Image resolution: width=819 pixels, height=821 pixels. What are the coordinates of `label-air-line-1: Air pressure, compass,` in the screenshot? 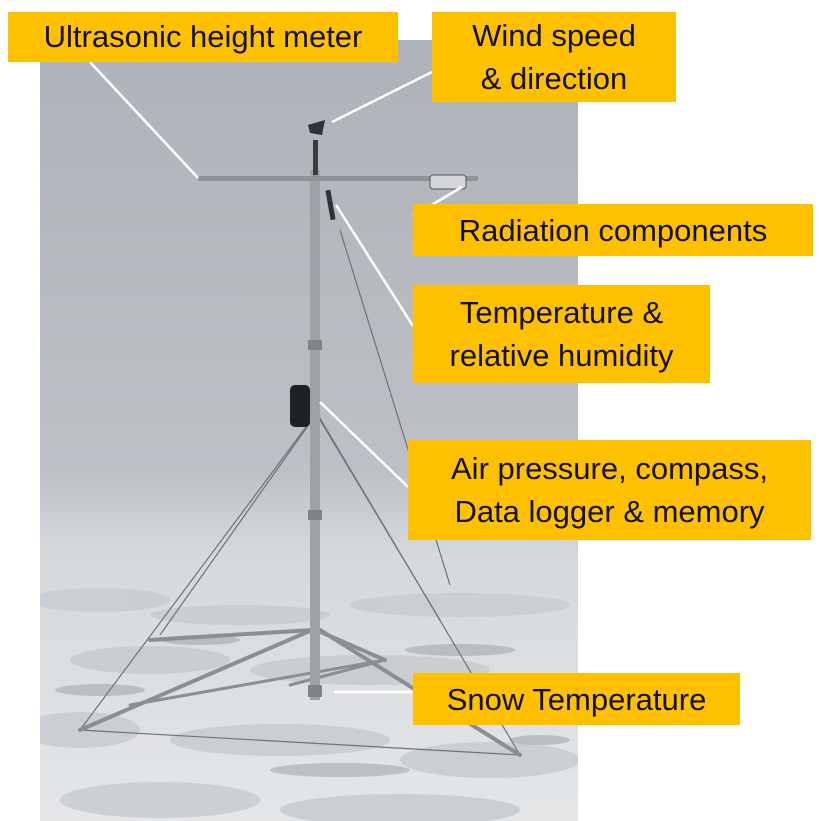 It's located at (609, 468).